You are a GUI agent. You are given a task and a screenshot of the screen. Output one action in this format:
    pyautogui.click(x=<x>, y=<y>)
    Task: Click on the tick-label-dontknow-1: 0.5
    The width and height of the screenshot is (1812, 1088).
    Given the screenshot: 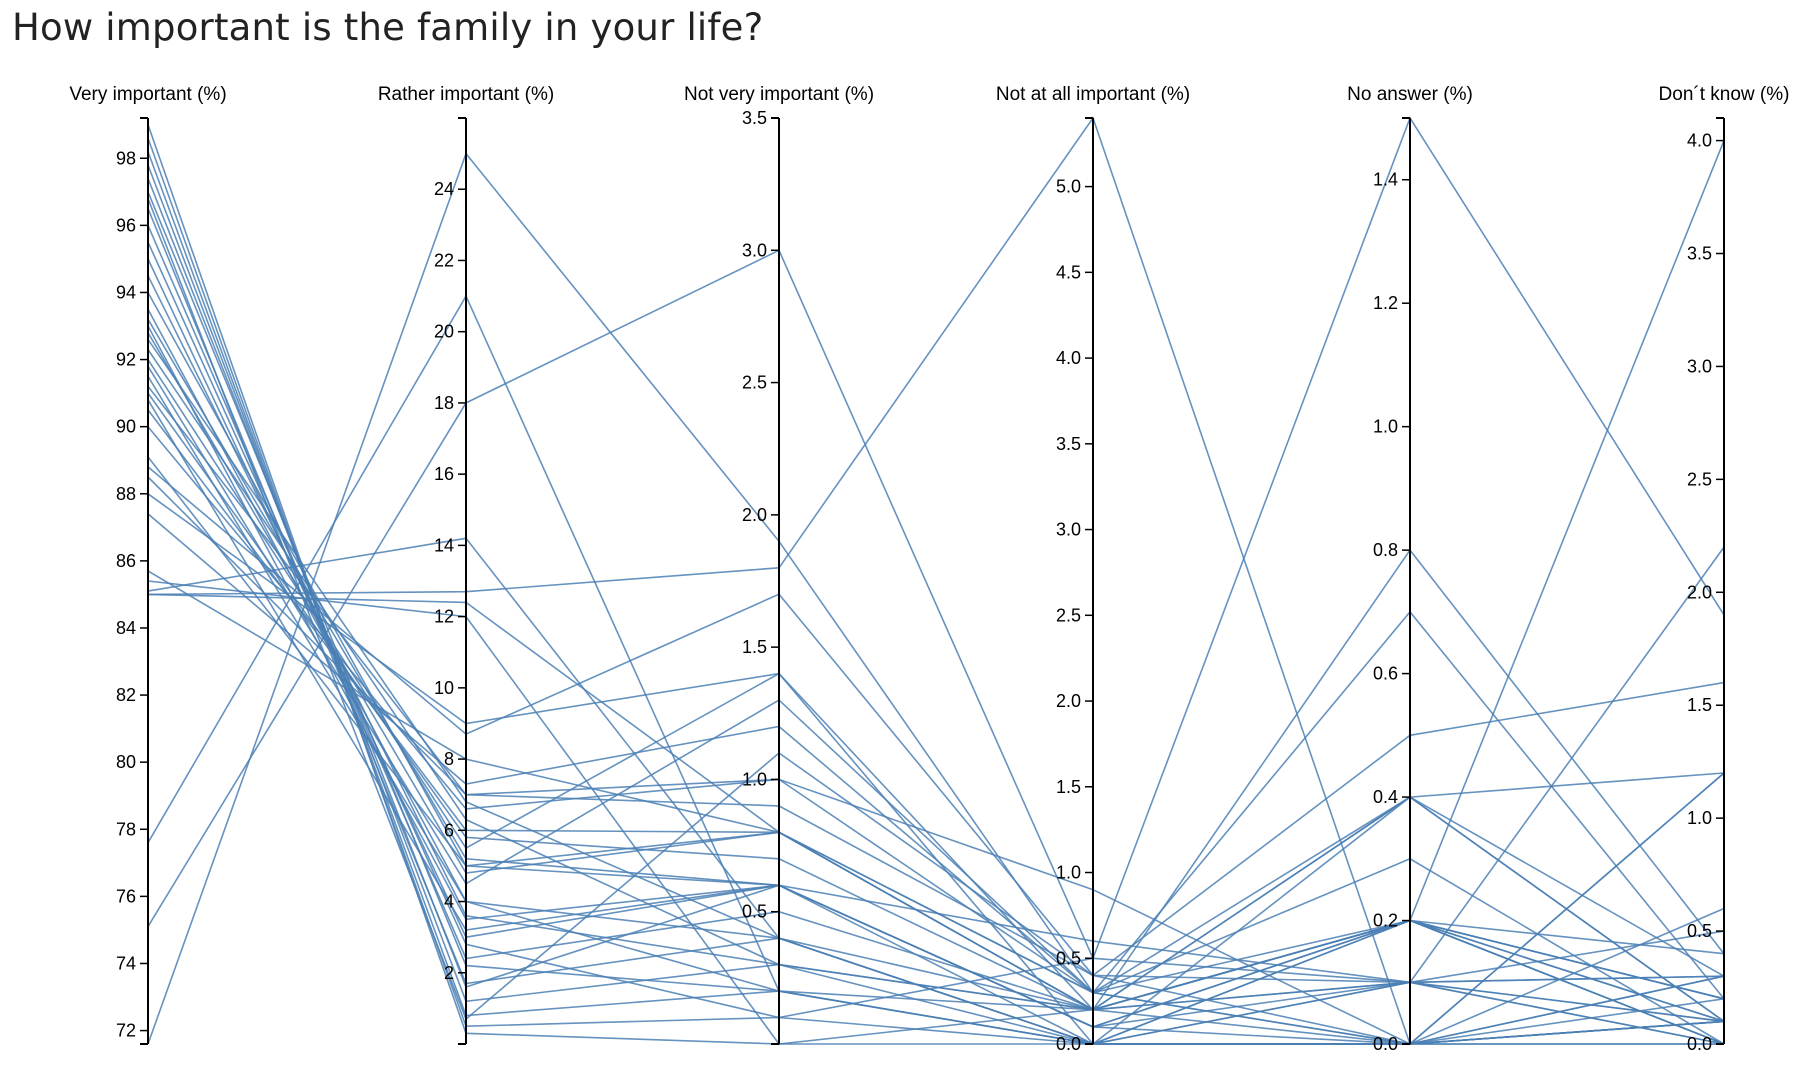 What is the action you would take?
    pyautogui.click(x=1699, y=931)
    